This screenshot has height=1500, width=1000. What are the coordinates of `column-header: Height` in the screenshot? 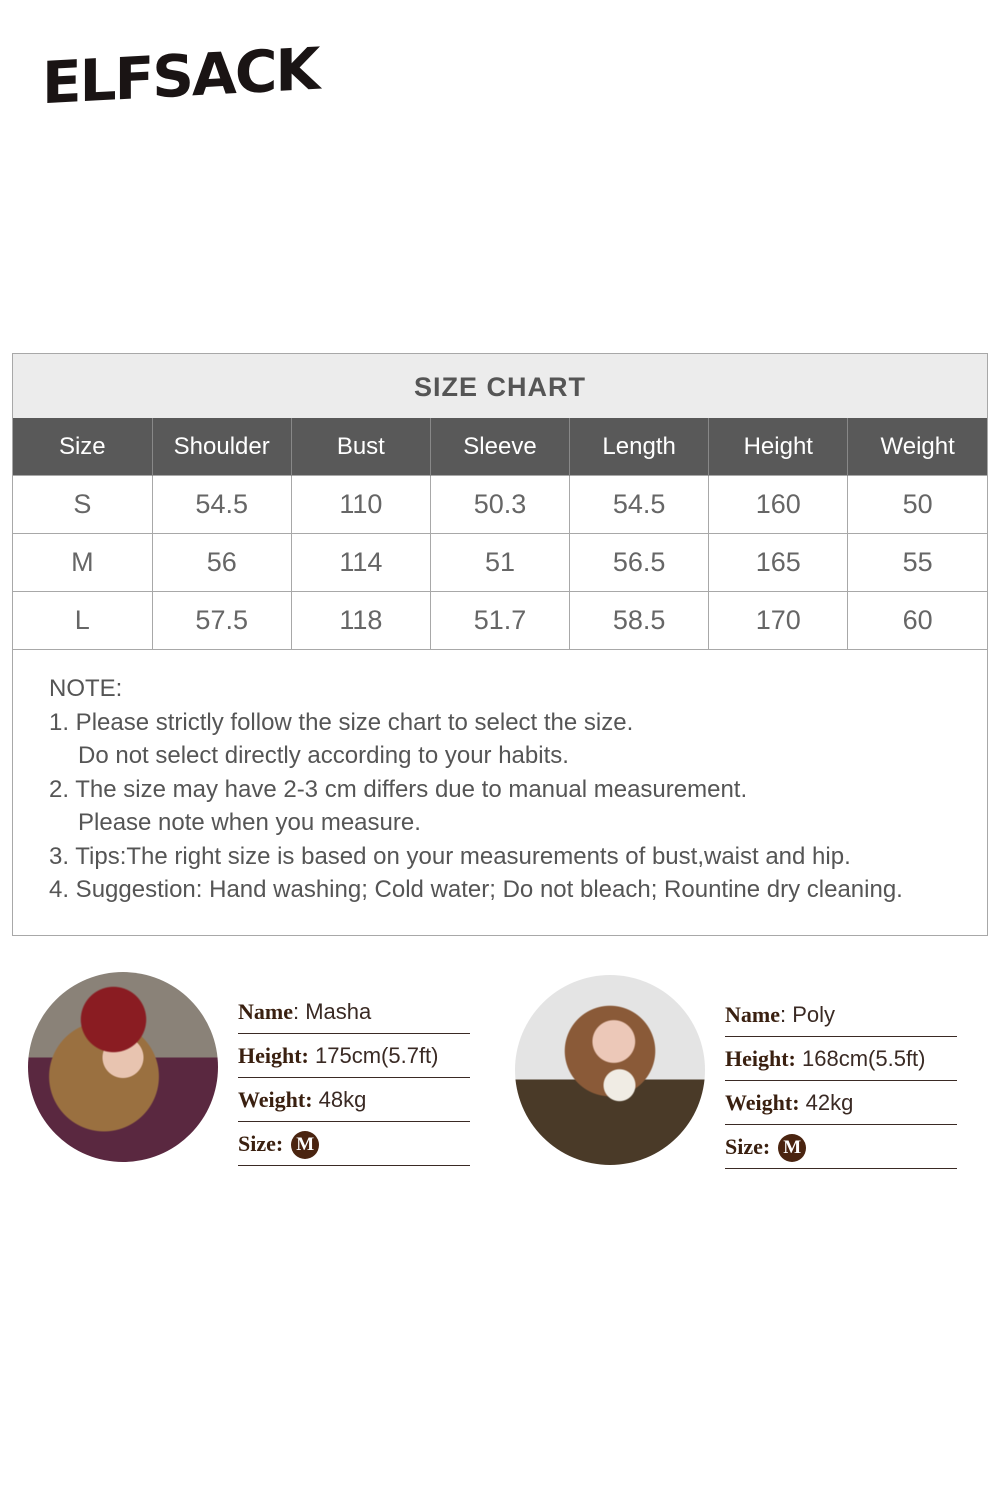 It's located at (778, 447).